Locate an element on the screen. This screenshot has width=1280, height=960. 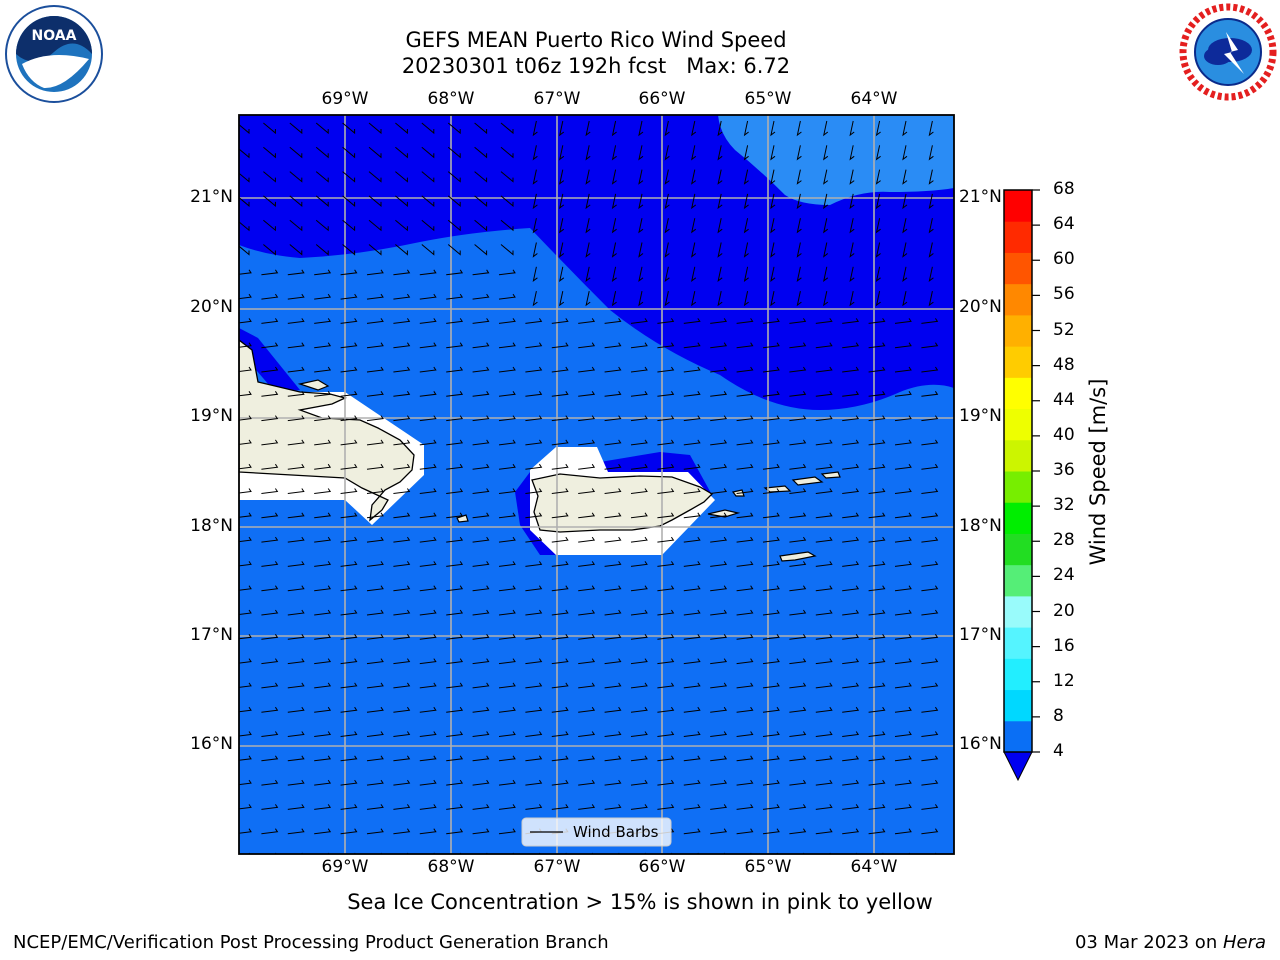
lat-label-left: 17°N is located at coordinates (211, 635).